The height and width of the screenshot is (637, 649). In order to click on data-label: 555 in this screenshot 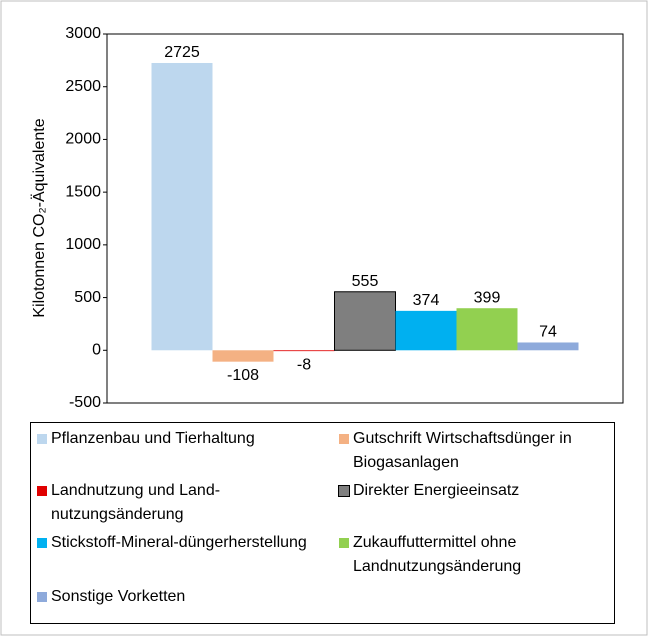, I will do `click(365, 281)`.